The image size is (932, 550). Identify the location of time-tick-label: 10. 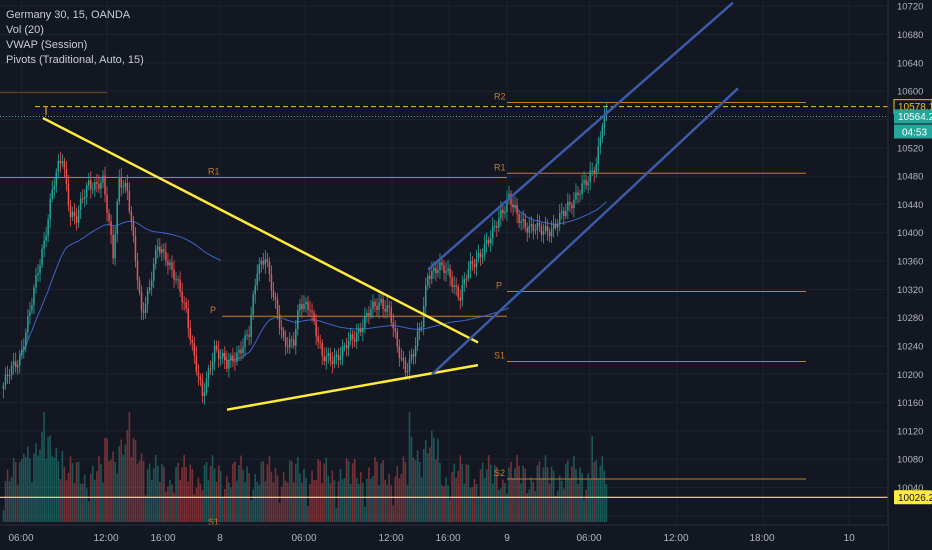
(850, 538).